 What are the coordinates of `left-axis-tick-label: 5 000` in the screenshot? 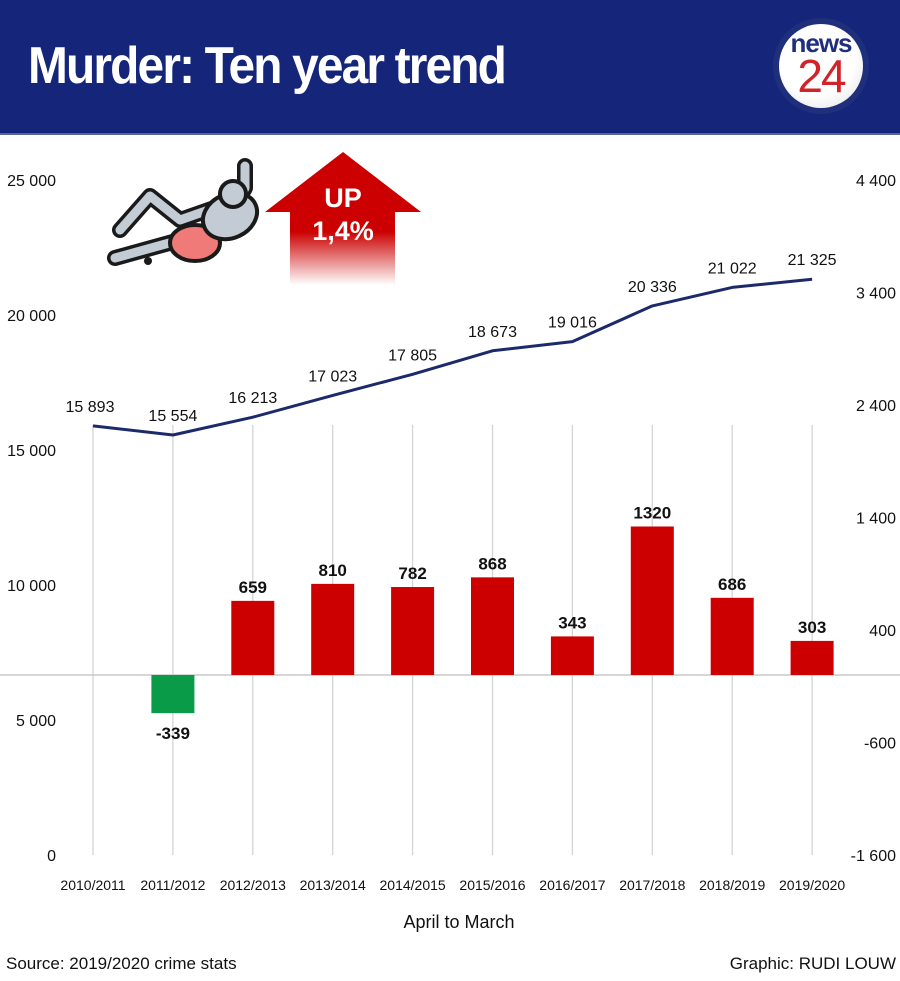 It's located at (36, 721).